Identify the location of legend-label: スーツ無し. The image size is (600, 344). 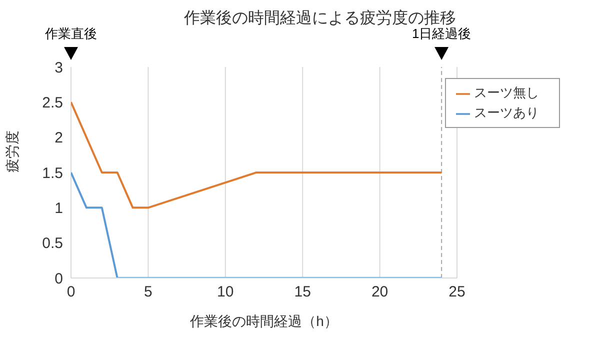
(506, 92).